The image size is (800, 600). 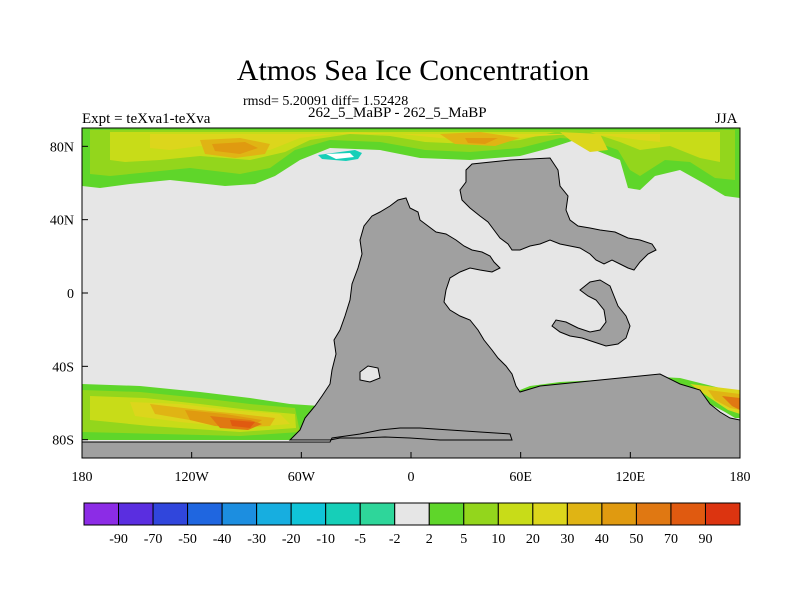 I want to click on colorbar-level-label: -10, so click(x=325, y=539).